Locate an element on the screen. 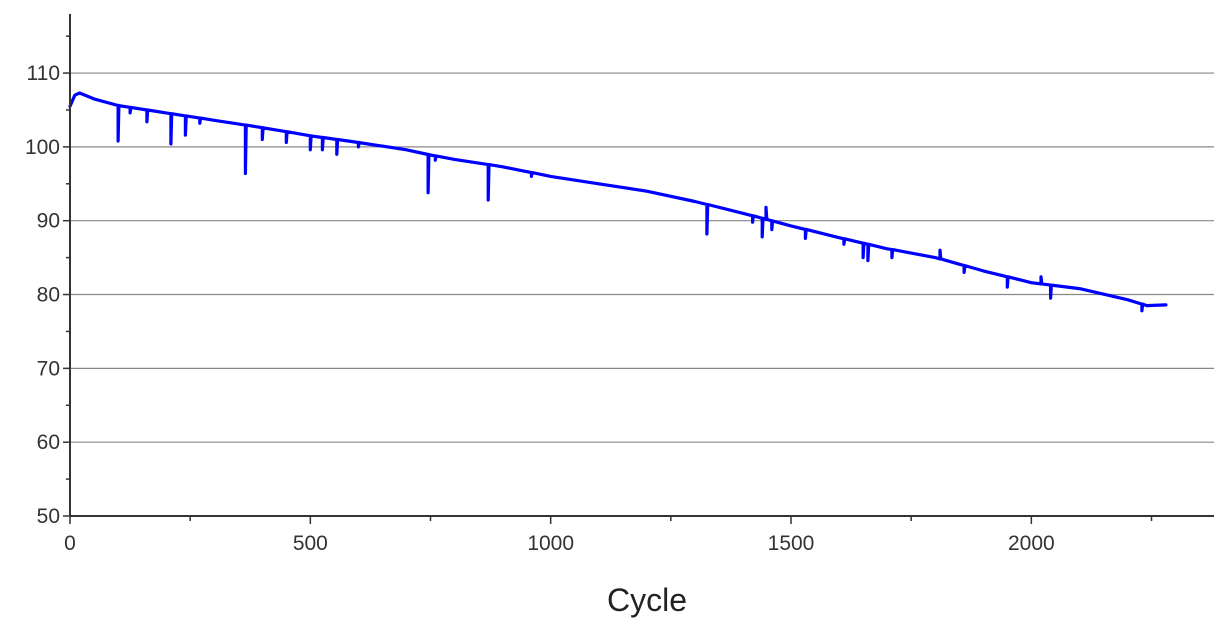  y-tick-label: 110 is located at coordinates (43, 73).